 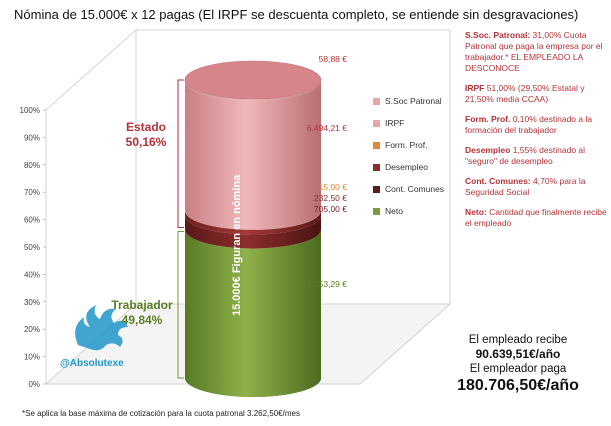 I want to click on legend-label: Cont. Comunes, so click(x=414, y=189).